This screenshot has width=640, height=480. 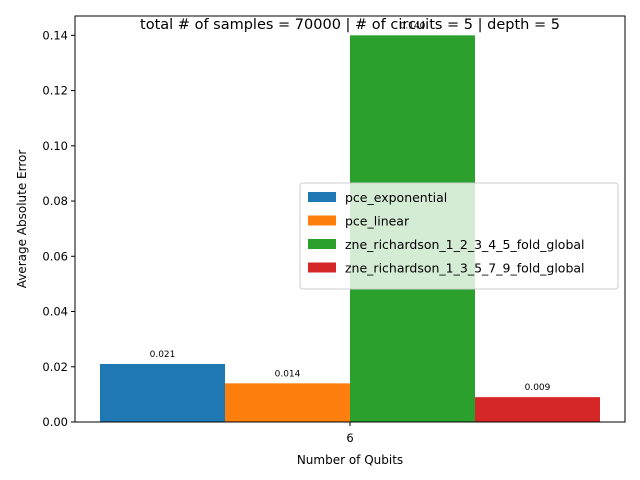 I want to click on bar-pce_linear, so click(x=287, y=402).